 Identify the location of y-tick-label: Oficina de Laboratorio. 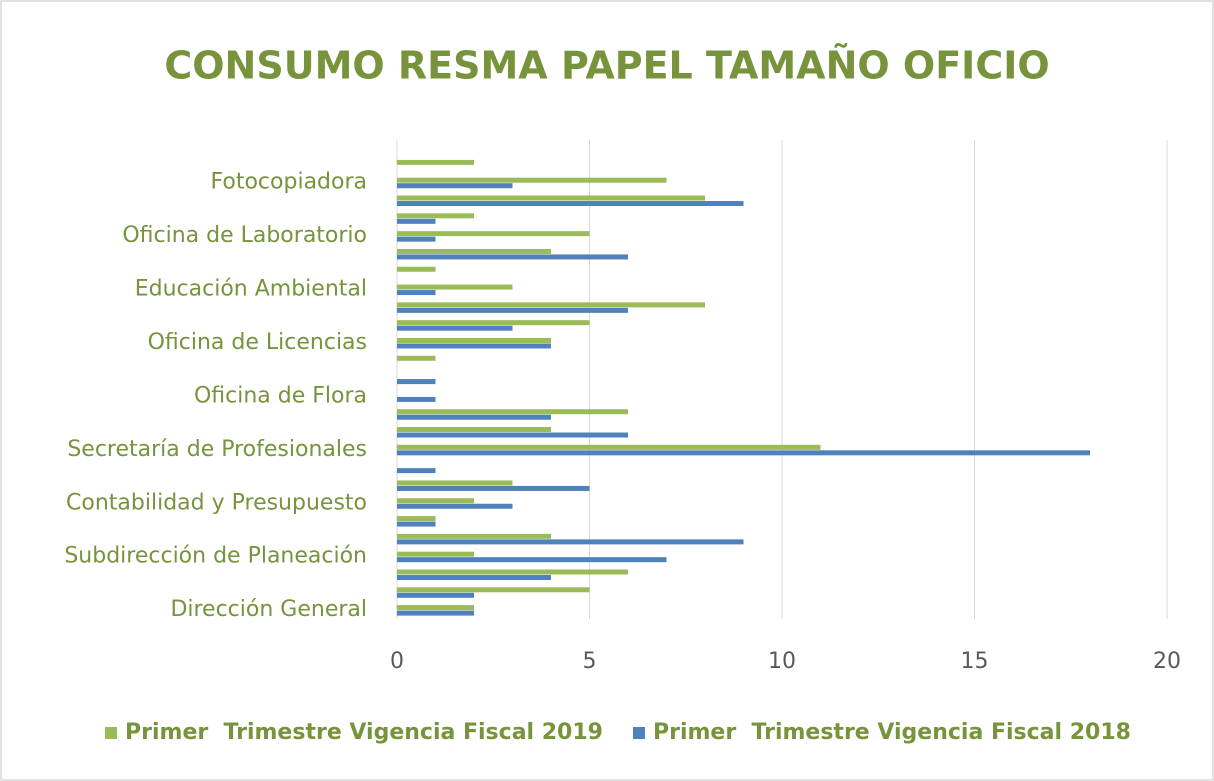
(244, 235).